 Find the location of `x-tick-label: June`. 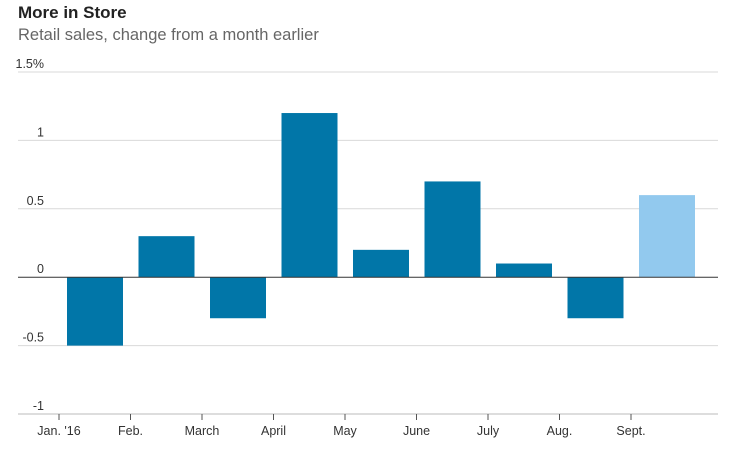

x-tick-label: June is located at coordinates (416, 431).